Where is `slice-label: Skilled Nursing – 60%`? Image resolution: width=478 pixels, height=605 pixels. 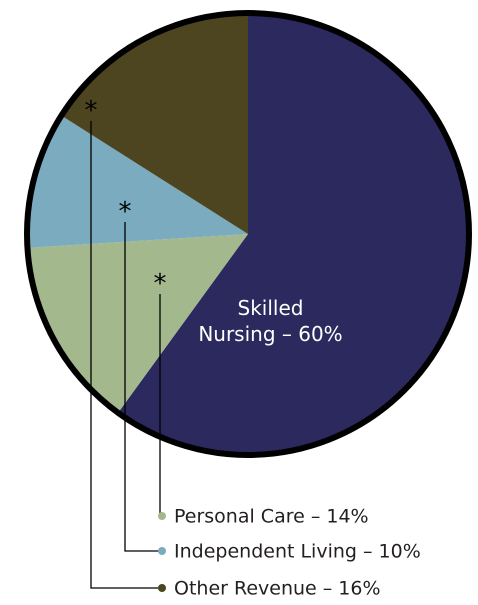
slice-label: Skilled Nursing – 60% is located at coordinates (270, 321).